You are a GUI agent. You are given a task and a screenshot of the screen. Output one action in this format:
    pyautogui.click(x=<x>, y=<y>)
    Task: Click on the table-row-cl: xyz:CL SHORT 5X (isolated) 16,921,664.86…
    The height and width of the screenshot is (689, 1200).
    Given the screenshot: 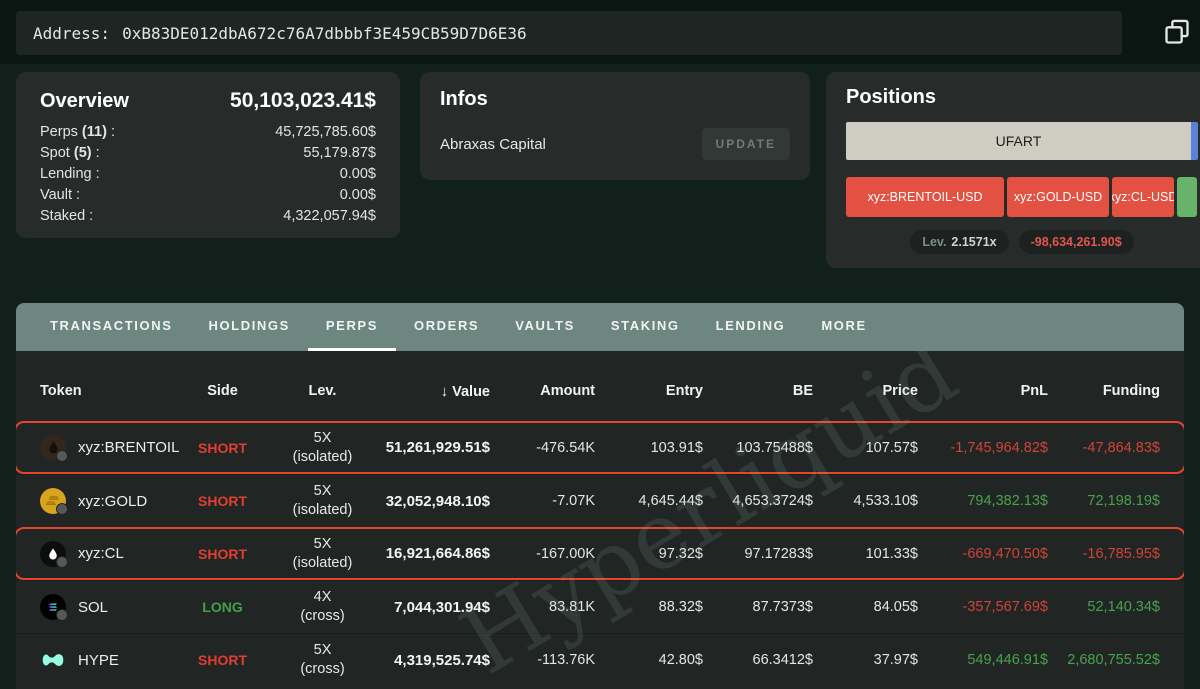 What is the action you would take?
    pyautogui.click(x=600, y=553)
    